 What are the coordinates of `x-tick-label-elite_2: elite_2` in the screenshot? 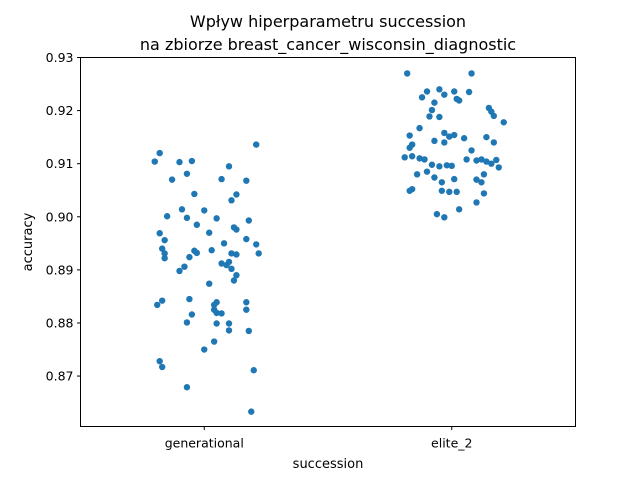 It's located at (451, 443).